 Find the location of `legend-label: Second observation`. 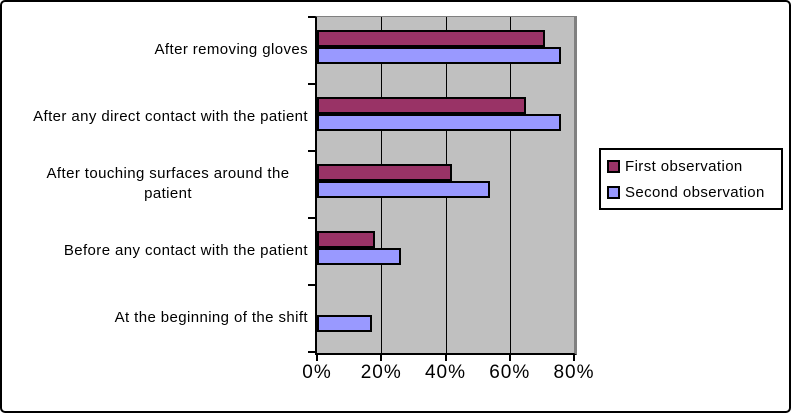

legend-label: Second observation is located at coordinates (695, 192).